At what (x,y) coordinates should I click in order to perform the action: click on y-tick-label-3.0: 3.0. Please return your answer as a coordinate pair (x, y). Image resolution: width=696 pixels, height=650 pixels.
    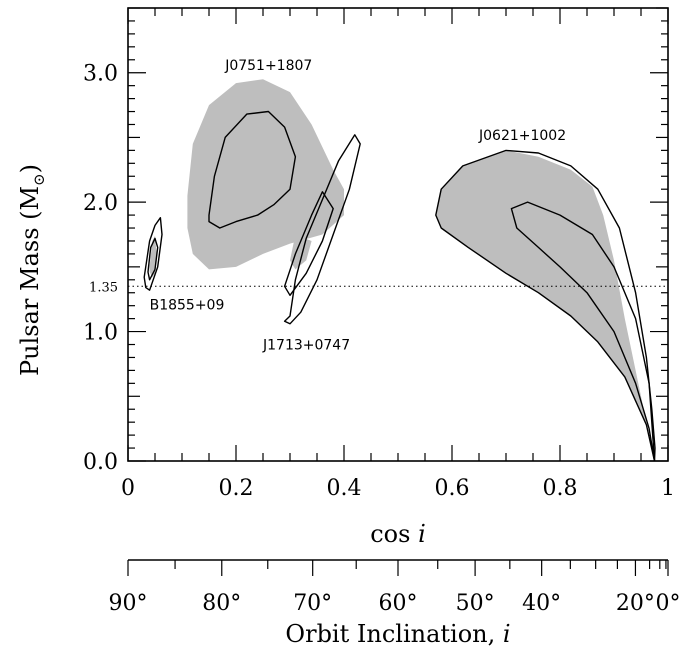
    Looking at the image, I should click on (100, 74).